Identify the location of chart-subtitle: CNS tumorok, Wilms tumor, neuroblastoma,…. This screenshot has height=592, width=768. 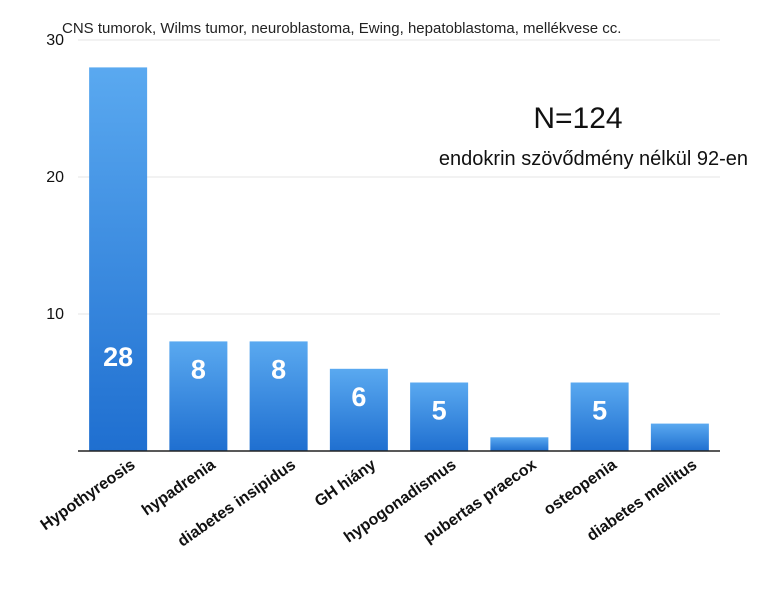
(341, 28).